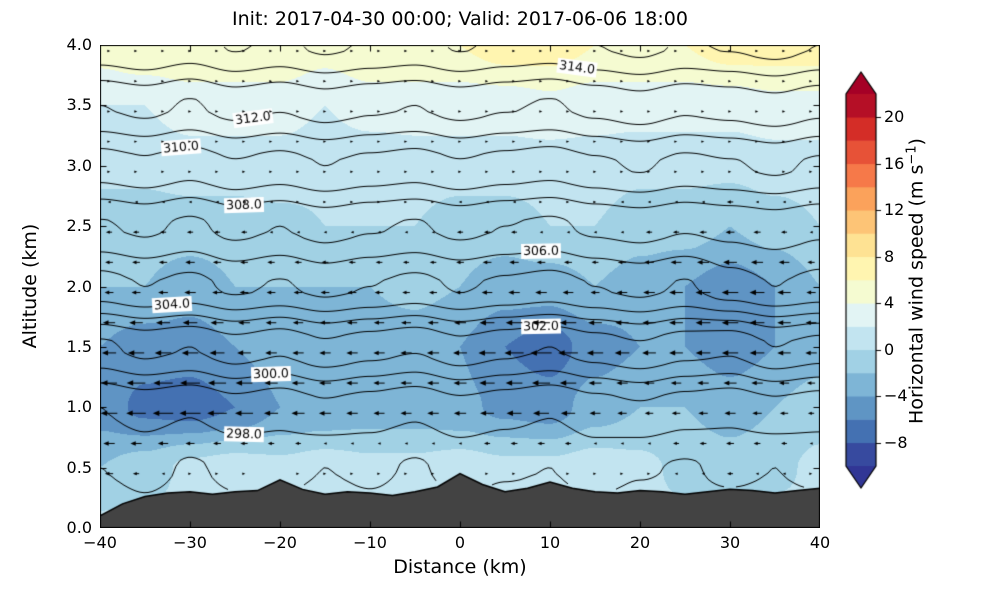 Image resolution: width=1000 pixels, height=600 pixels. What do you see at coordinates (79, 226) in the screenshot?
I see `y-tick-label: 2.5` at bounding box center [79, 226].